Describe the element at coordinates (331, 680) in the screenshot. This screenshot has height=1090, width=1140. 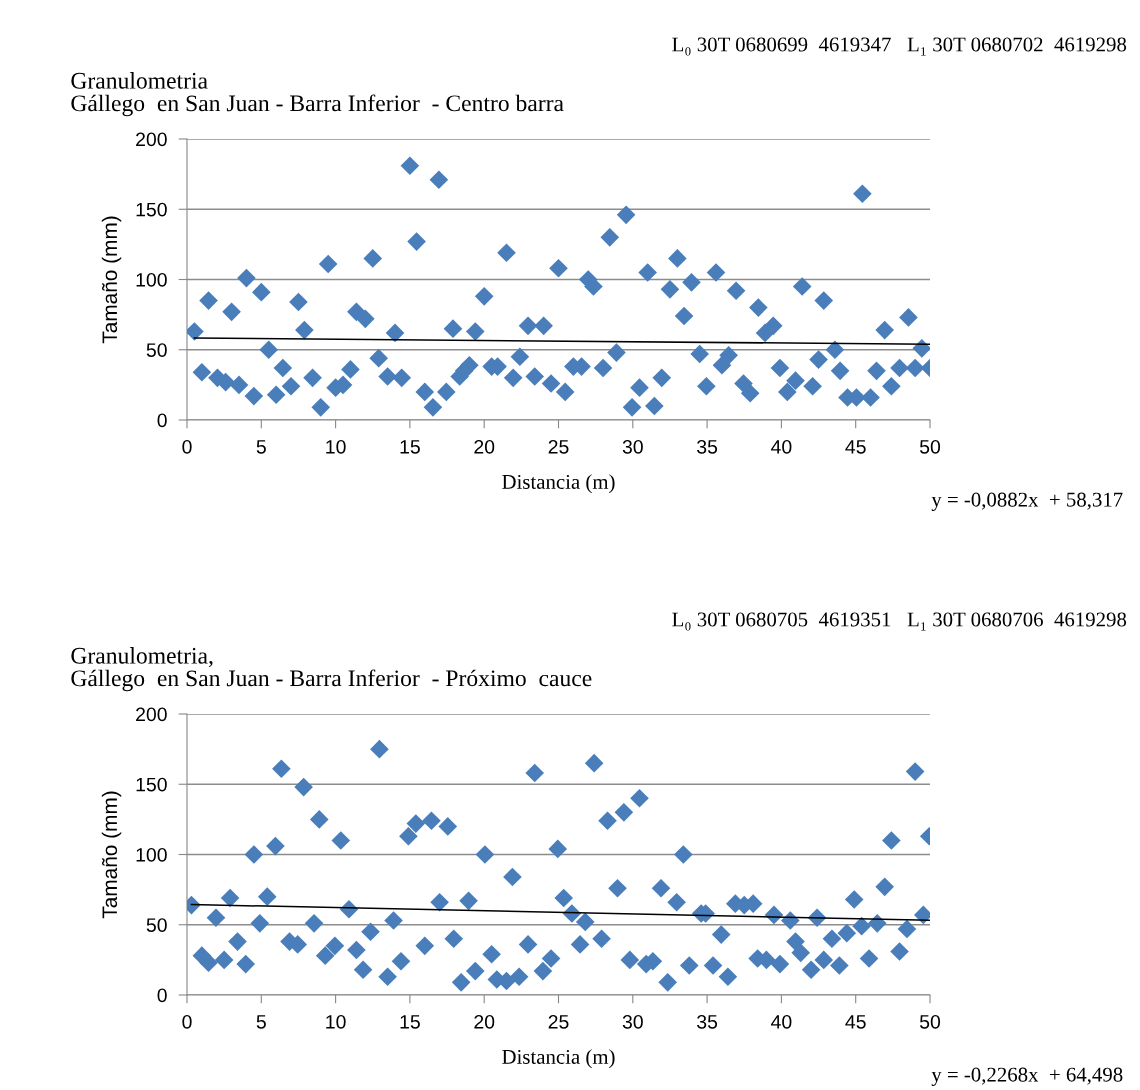
I see `chart-subtitle: Gállego en San Juan - Barra Inferior - Próximo cauce` at that location.